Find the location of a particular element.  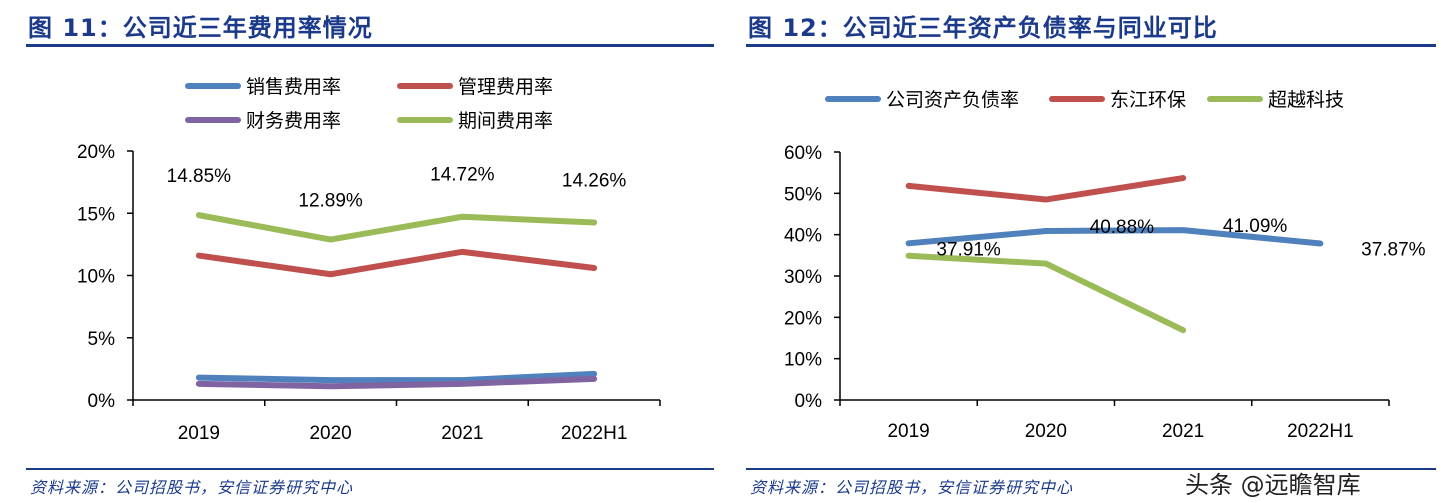

right-source-rule is located at coordinates (1091, 469).